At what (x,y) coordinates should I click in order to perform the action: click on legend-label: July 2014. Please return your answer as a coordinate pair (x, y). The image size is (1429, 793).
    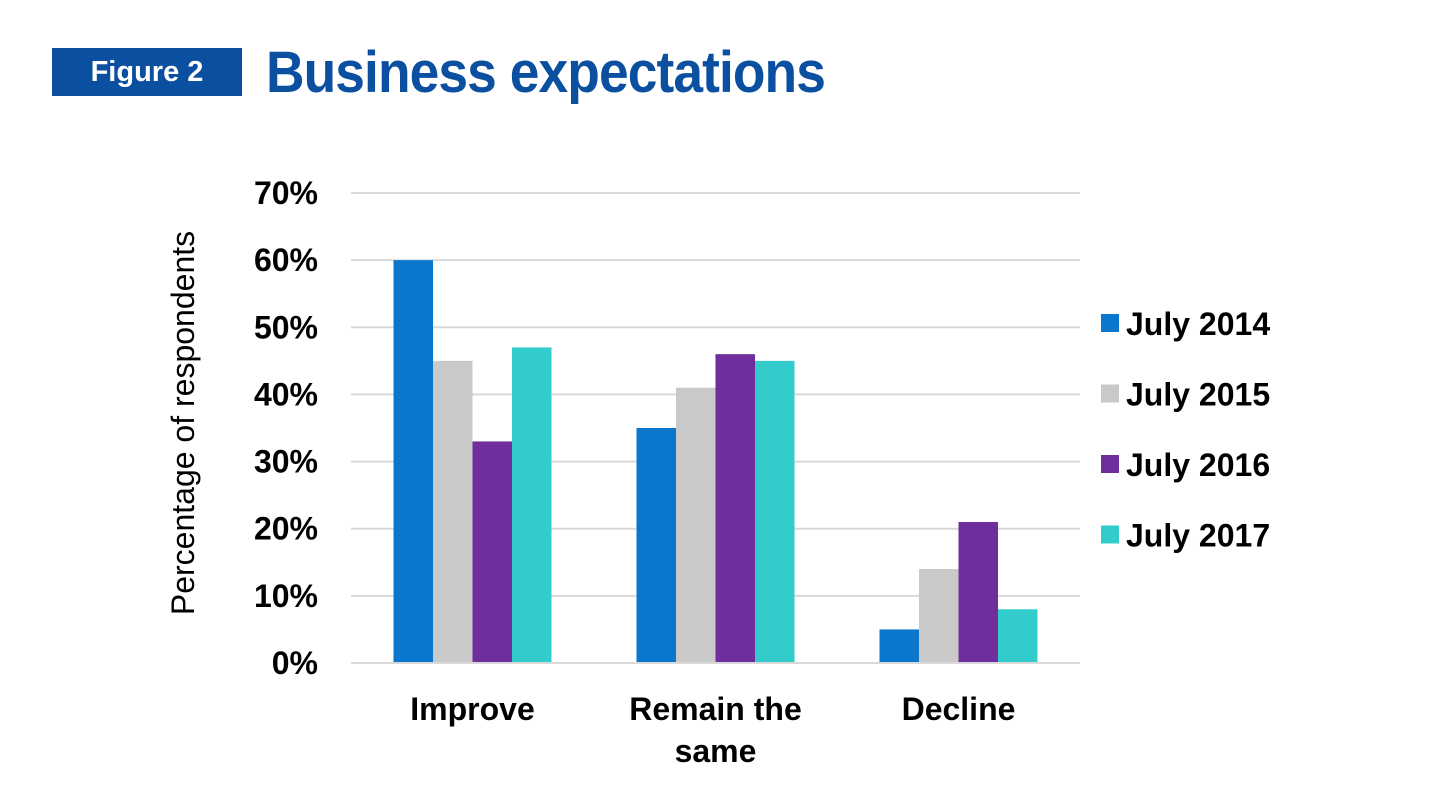
    Looking at the image, I should click on (1198, 324).